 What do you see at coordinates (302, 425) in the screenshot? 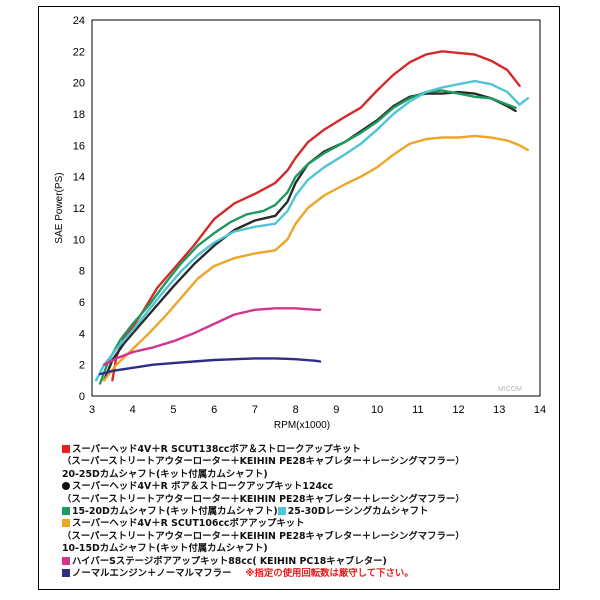
I see `x-axis-title: RPM(x1000)` at bounding box center [302, 425].